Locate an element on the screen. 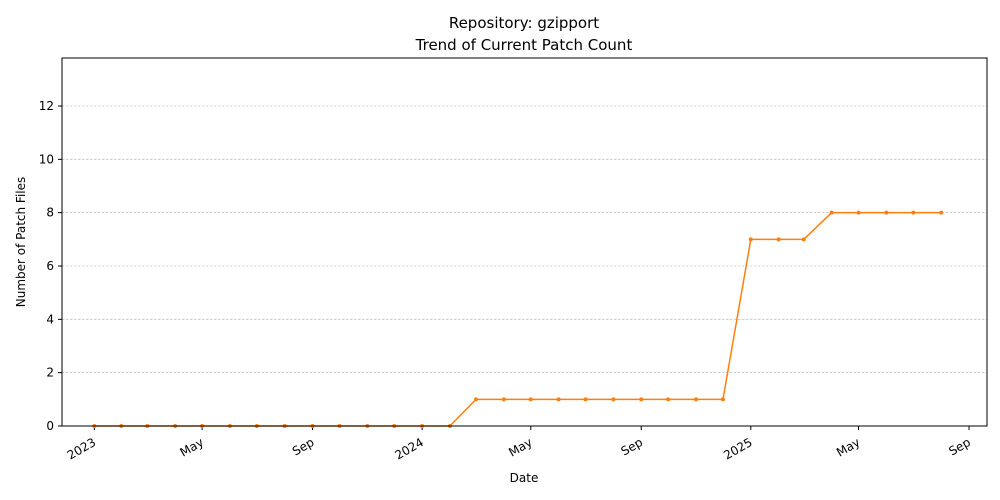  x-tick-label: 2024 is located at coordinates (409, 448).